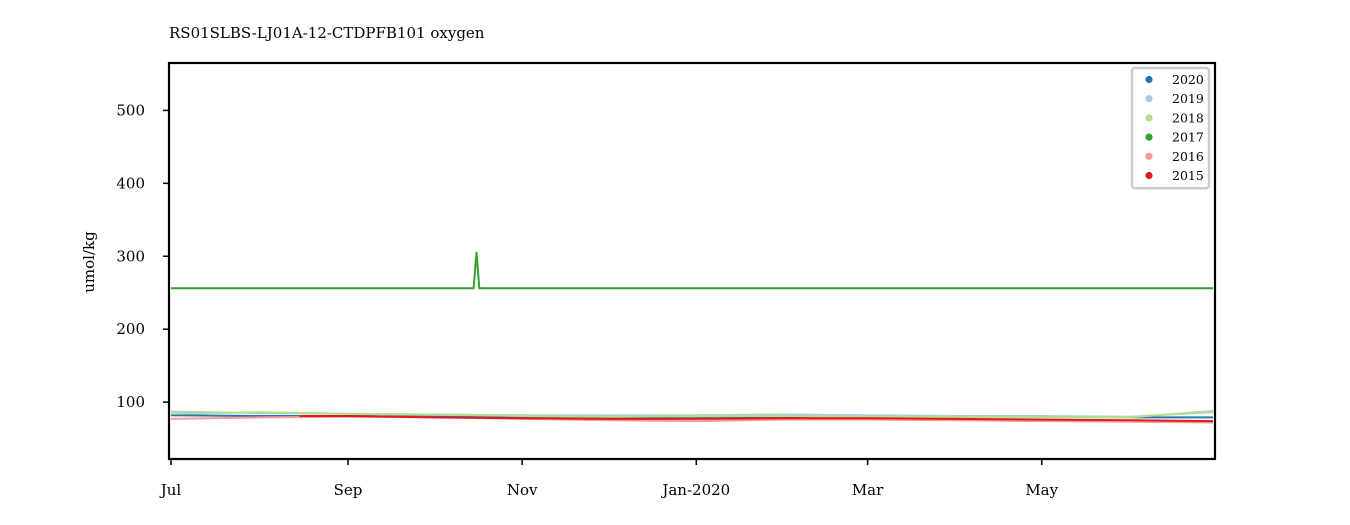  What do you see at coordinates (868, 490) in the screenshot?
I see `x-tick-label: Mar` at bounding box center [868, 490].